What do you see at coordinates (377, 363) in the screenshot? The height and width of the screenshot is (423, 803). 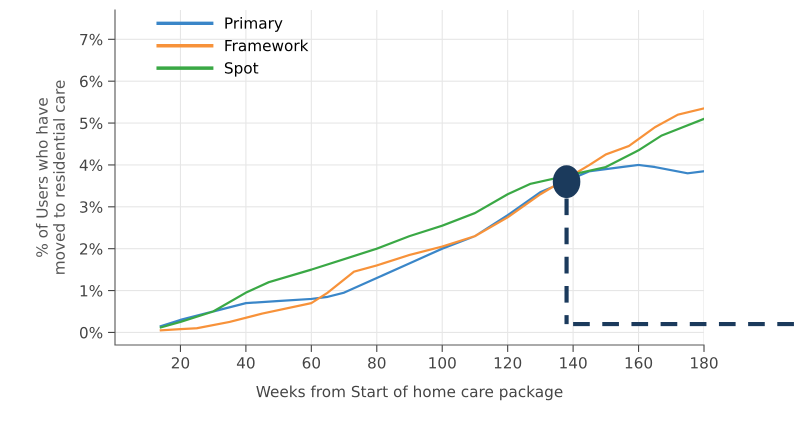 I see `x-tick-label: 80` at bounding box center [377, 363].